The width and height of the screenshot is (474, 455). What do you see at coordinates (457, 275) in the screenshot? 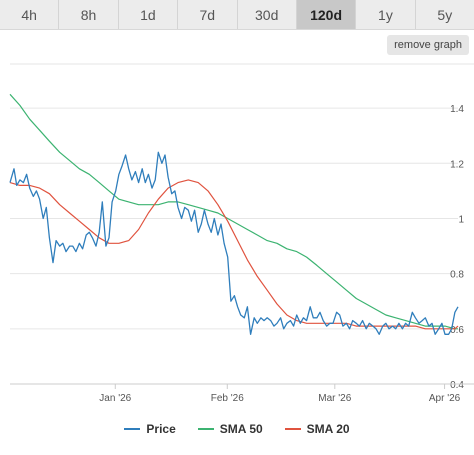
I see `y-tick-label: 0.8` at bounding box center [457, 275].